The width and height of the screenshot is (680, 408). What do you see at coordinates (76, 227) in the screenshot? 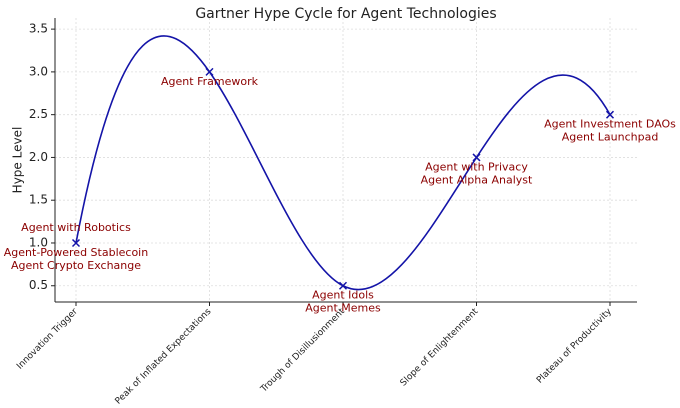
I see `annotation: Agent with Robotics` at bounding box center [76, 227].